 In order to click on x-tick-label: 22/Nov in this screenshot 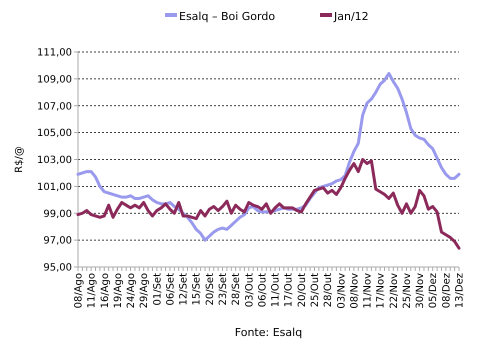, I will do `click(394, 290)`.